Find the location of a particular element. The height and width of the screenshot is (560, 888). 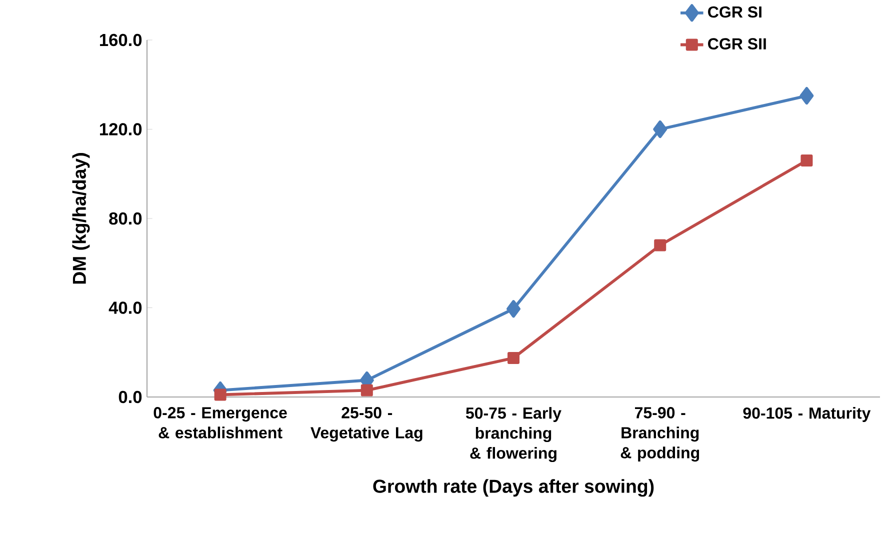

x-tick-label: 90-105 - Maturity is located at coordinates (807, 414).